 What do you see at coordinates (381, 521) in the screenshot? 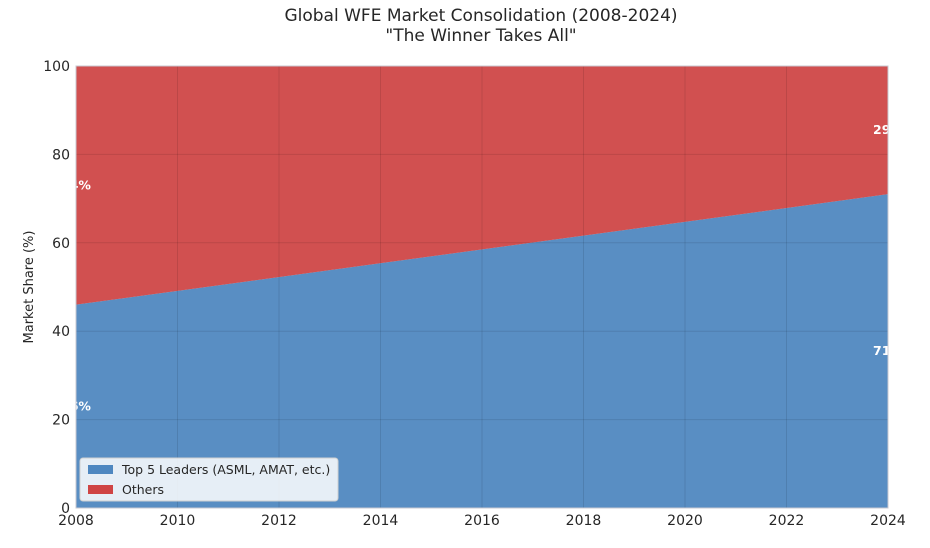
I see `x-tick-label-2014: 2014` at bounding box center [381, 521].